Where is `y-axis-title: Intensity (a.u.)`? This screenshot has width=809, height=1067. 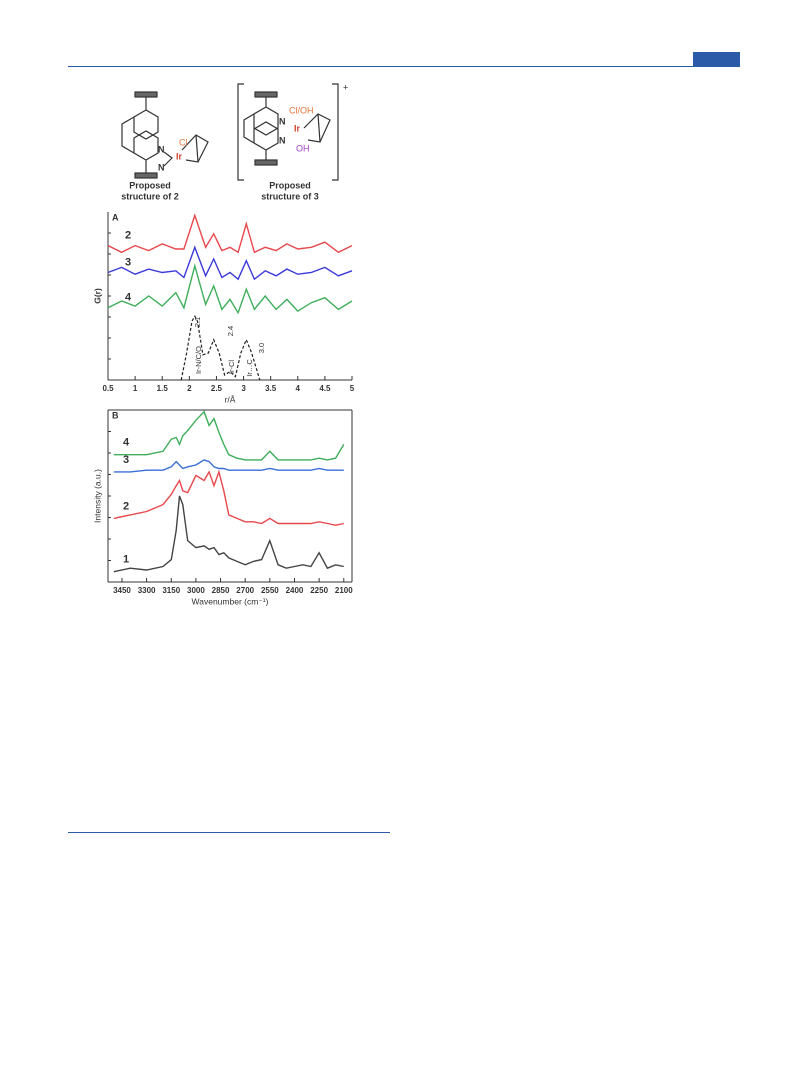 y-axis-title: Intensity (a.u.) is located at coordinates (97, 496).